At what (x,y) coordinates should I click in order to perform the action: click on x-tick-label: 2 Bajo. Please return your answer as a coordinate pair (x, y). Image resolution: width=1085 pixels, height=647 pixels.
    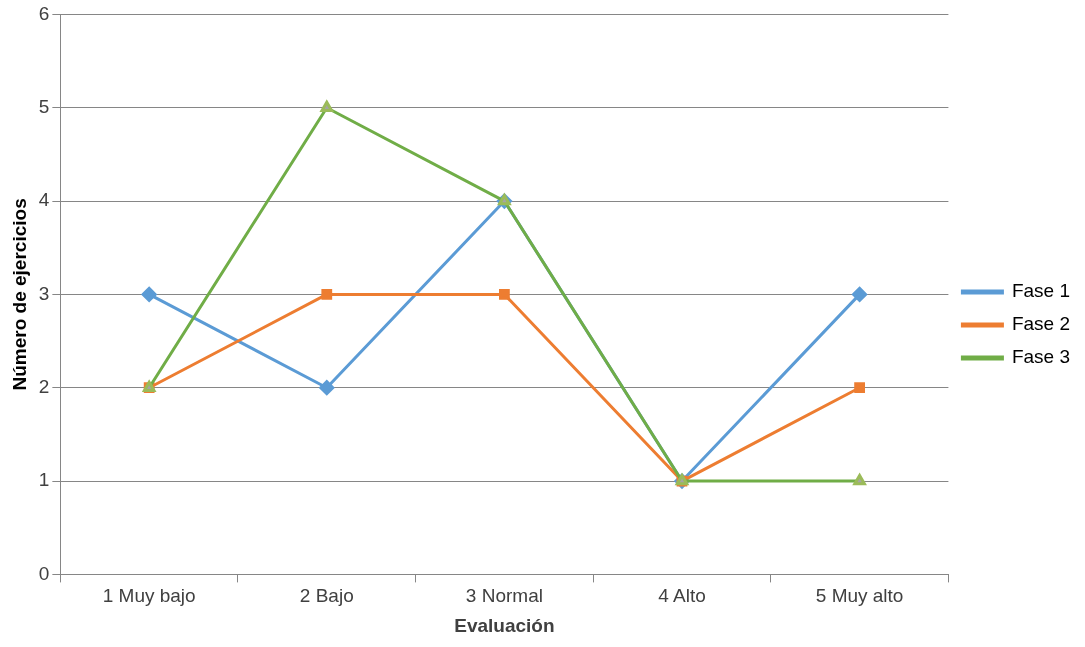
    Looking at the image, I should click on (326, 596).